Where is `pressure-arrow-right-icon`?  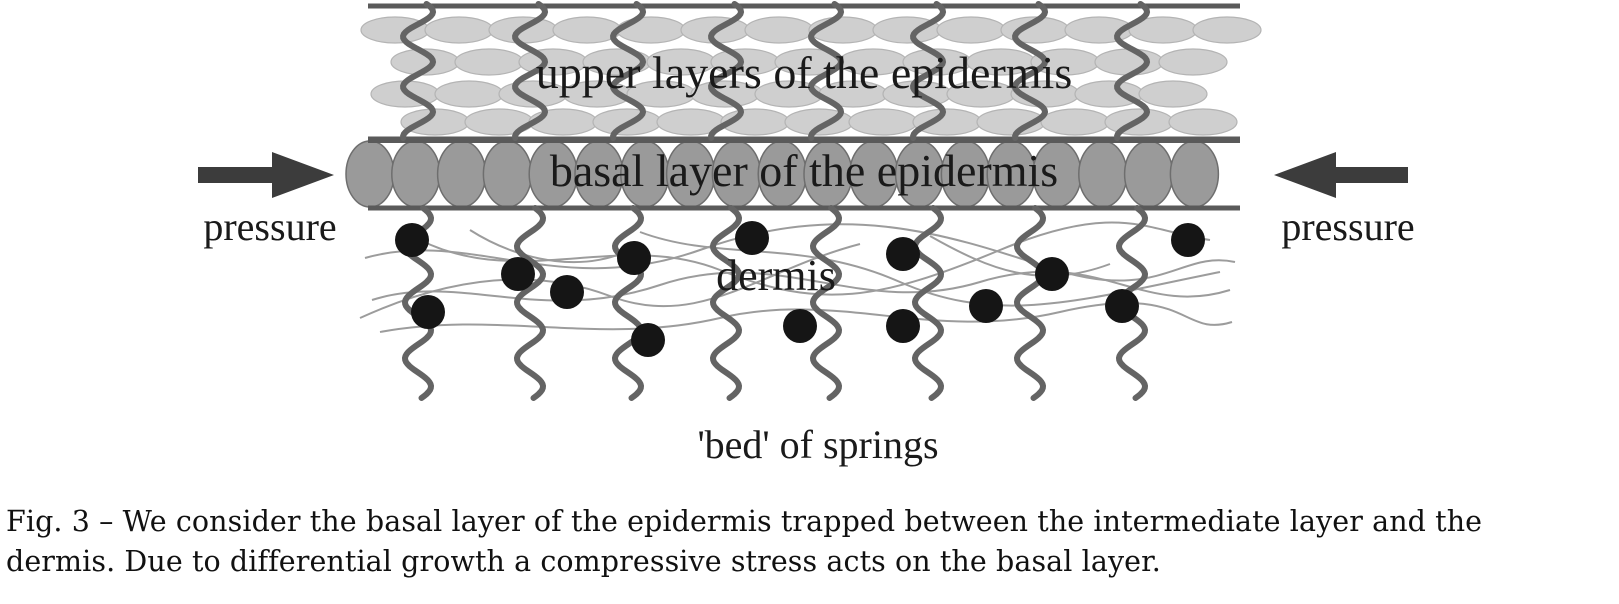 pressure-arrow-right-icon is located at coordinates (1341, 175).